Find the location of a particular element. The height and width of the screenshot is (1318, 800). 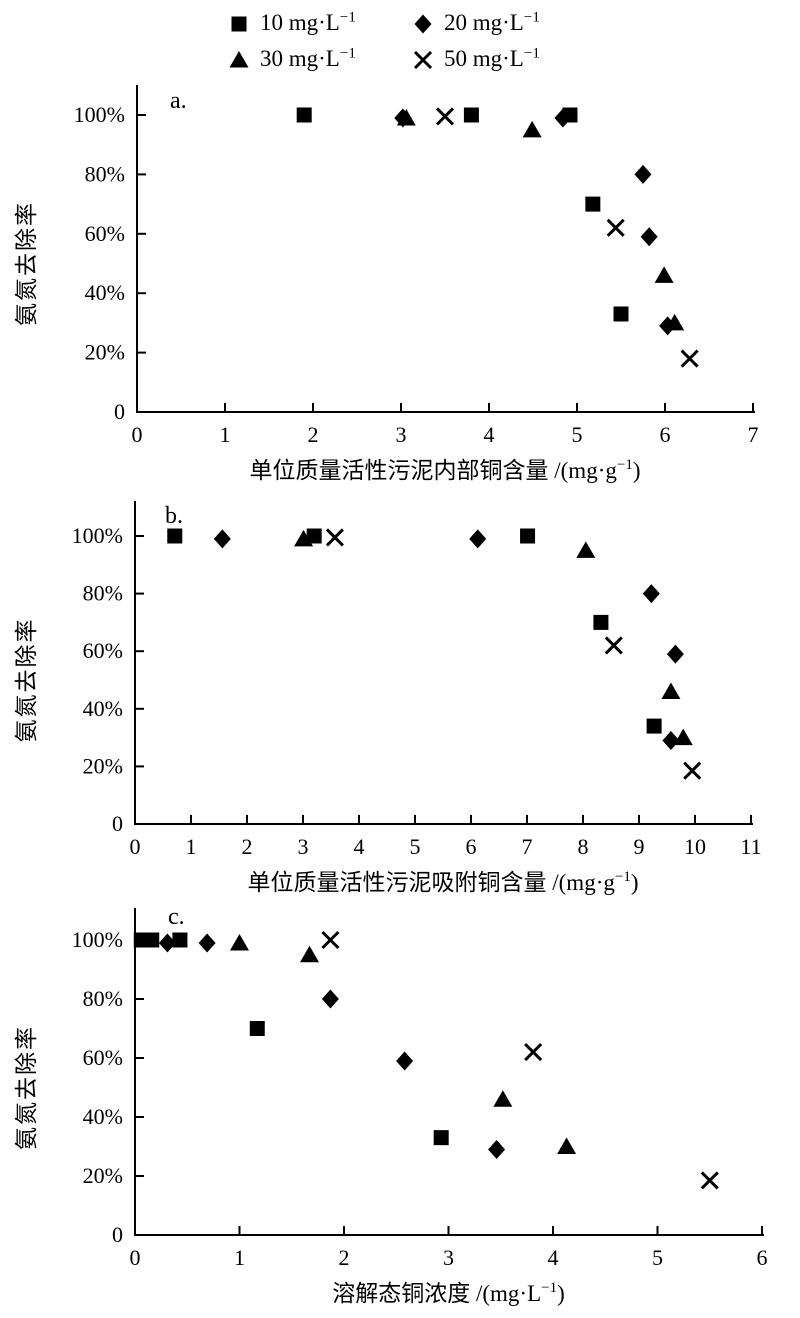

legend-label: 10 mg·L−1 is located at coordinates (308, 22).